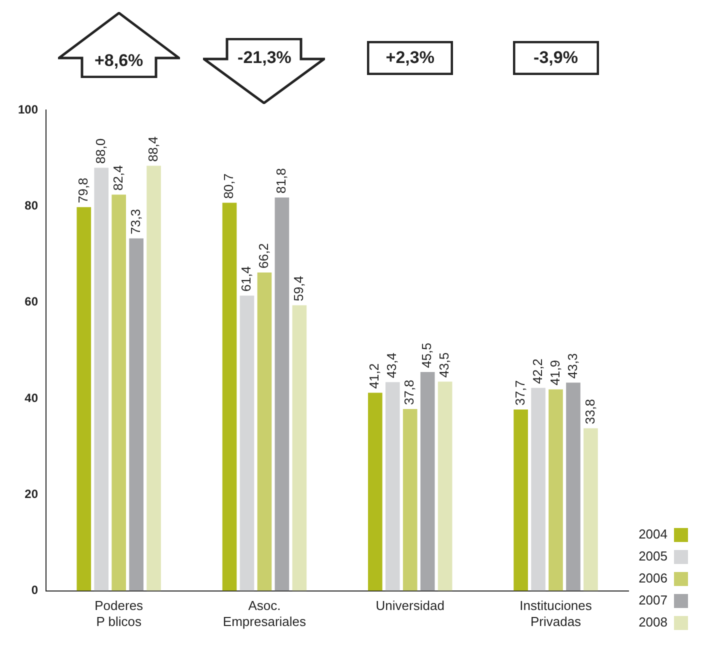 The width and height of the screenshot is (706, 648). What do you see at coordinates (653, 600) in the screenshot?
I see `legend-label: 2007` at bounding box center [653, 600].